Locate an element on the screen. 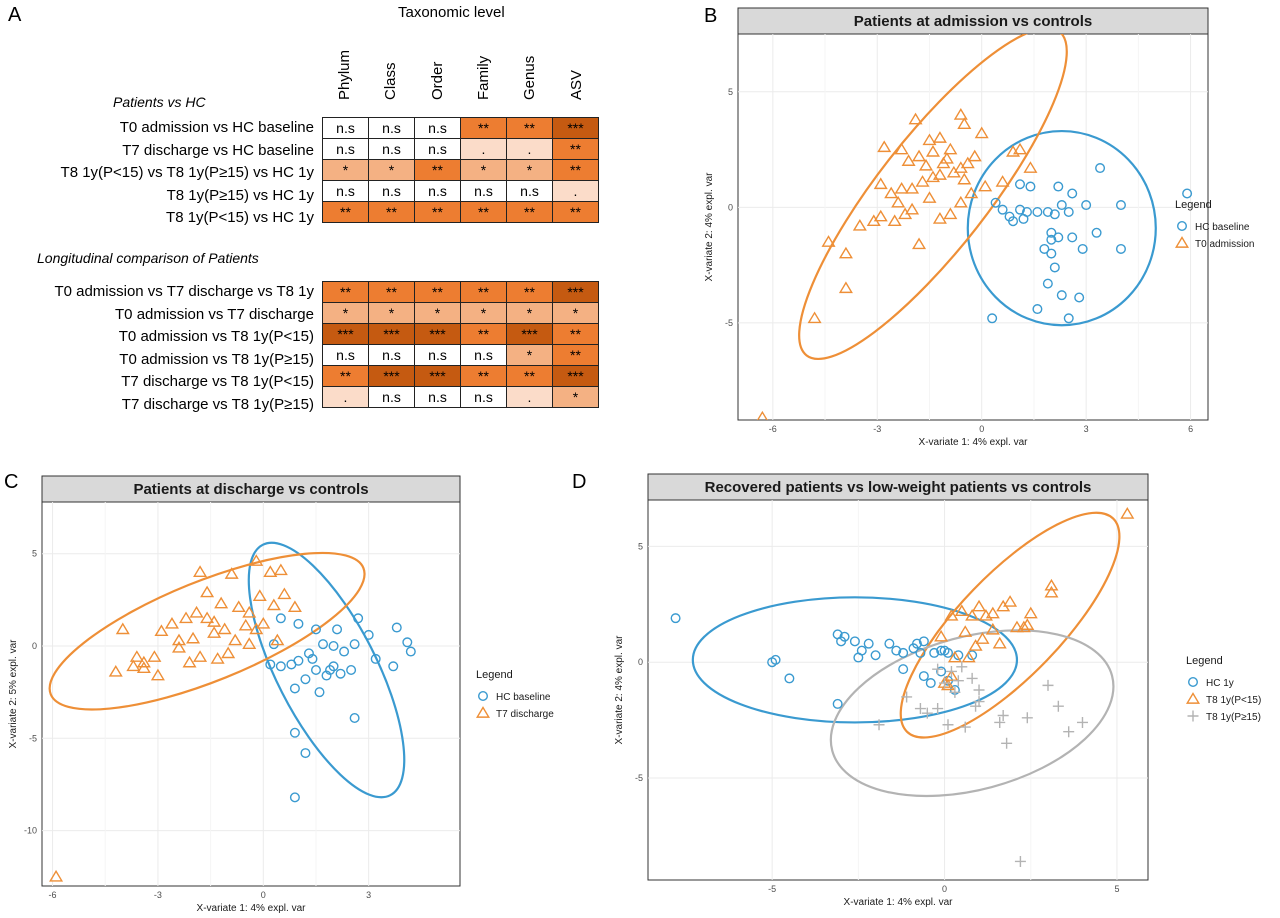  x-axis-label: X-variate 1: 4% expl. var is located at coordinates (974, 442).